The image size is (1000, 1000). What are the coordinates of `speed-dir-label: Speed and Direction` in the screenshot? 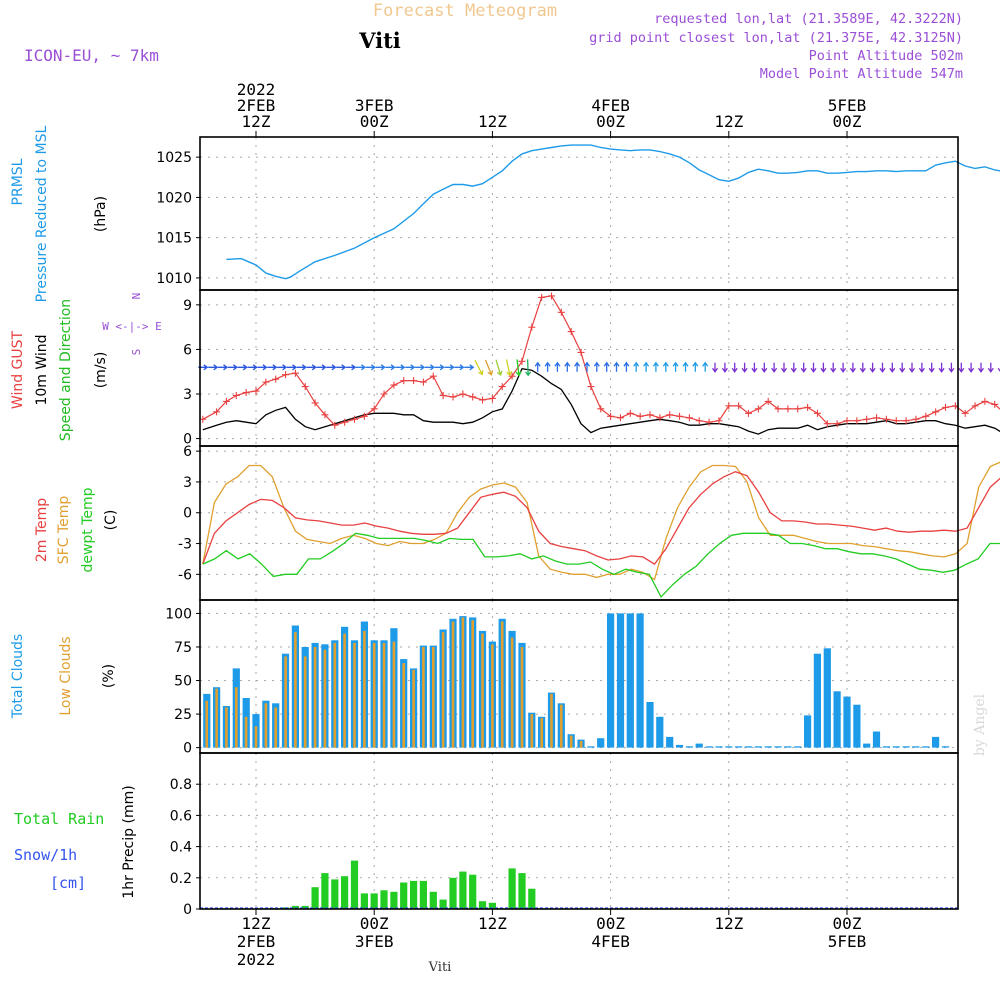 It's located at (66, 370).